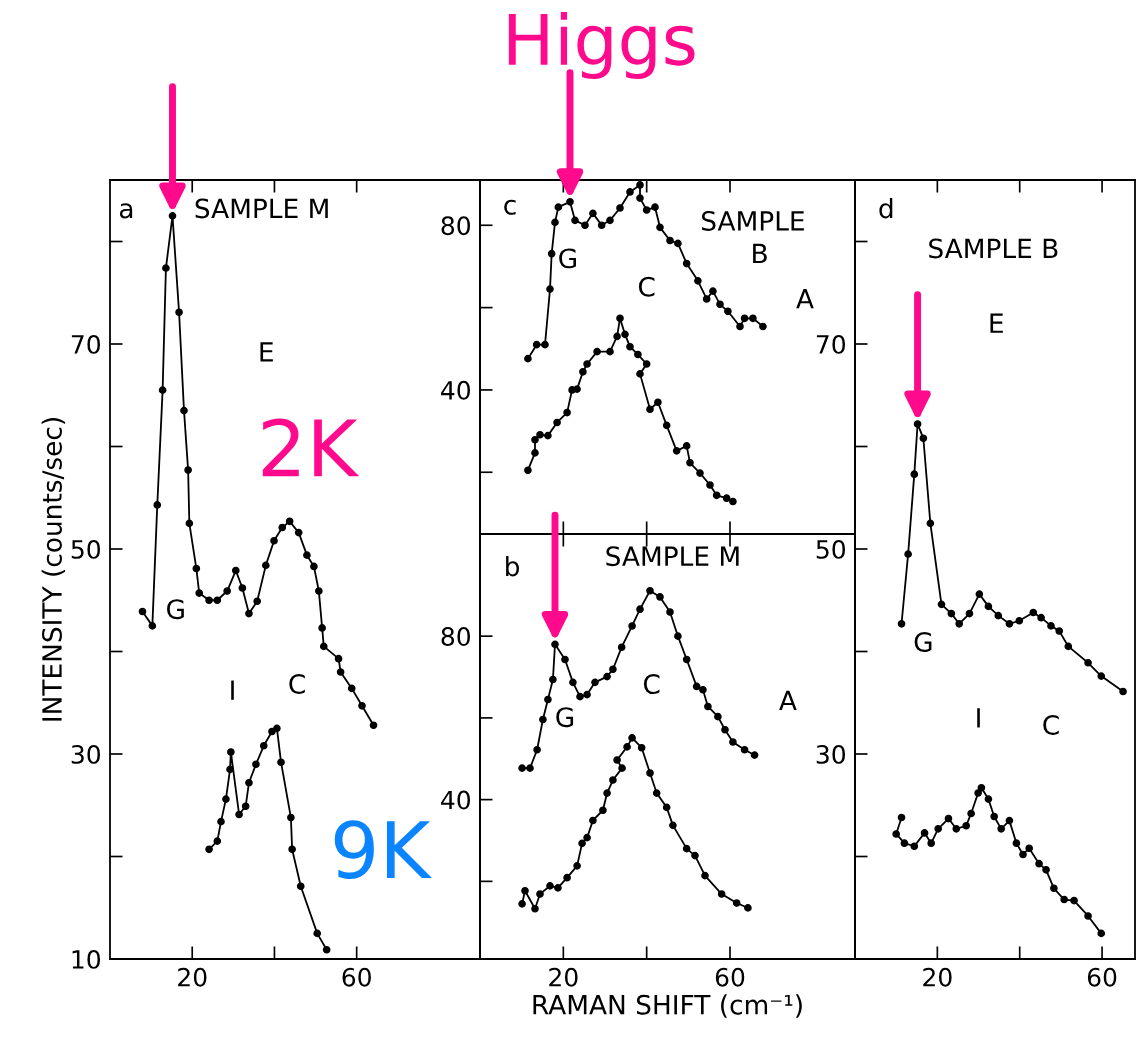 The width and height of the screenshot is (1137, 1043). What do you see at coordinates (831, 549) in the screenshot?
I see `y-tick-label: 50` at bounding box center [831, 549].